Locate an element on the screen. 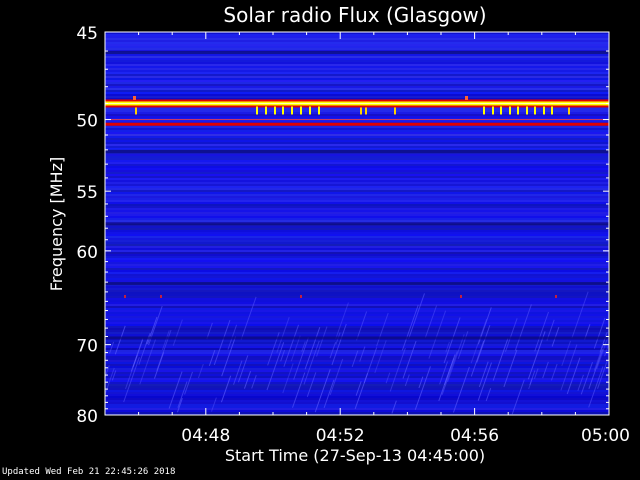 The image size is (640, 480). y-tick-label: 55 is located at coordinates (87, 193).